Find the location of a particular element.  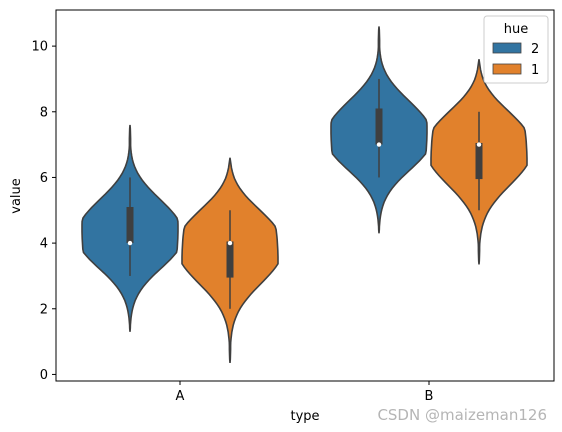

y-tick-label-4: 4 is located at coordinates (44, 244).